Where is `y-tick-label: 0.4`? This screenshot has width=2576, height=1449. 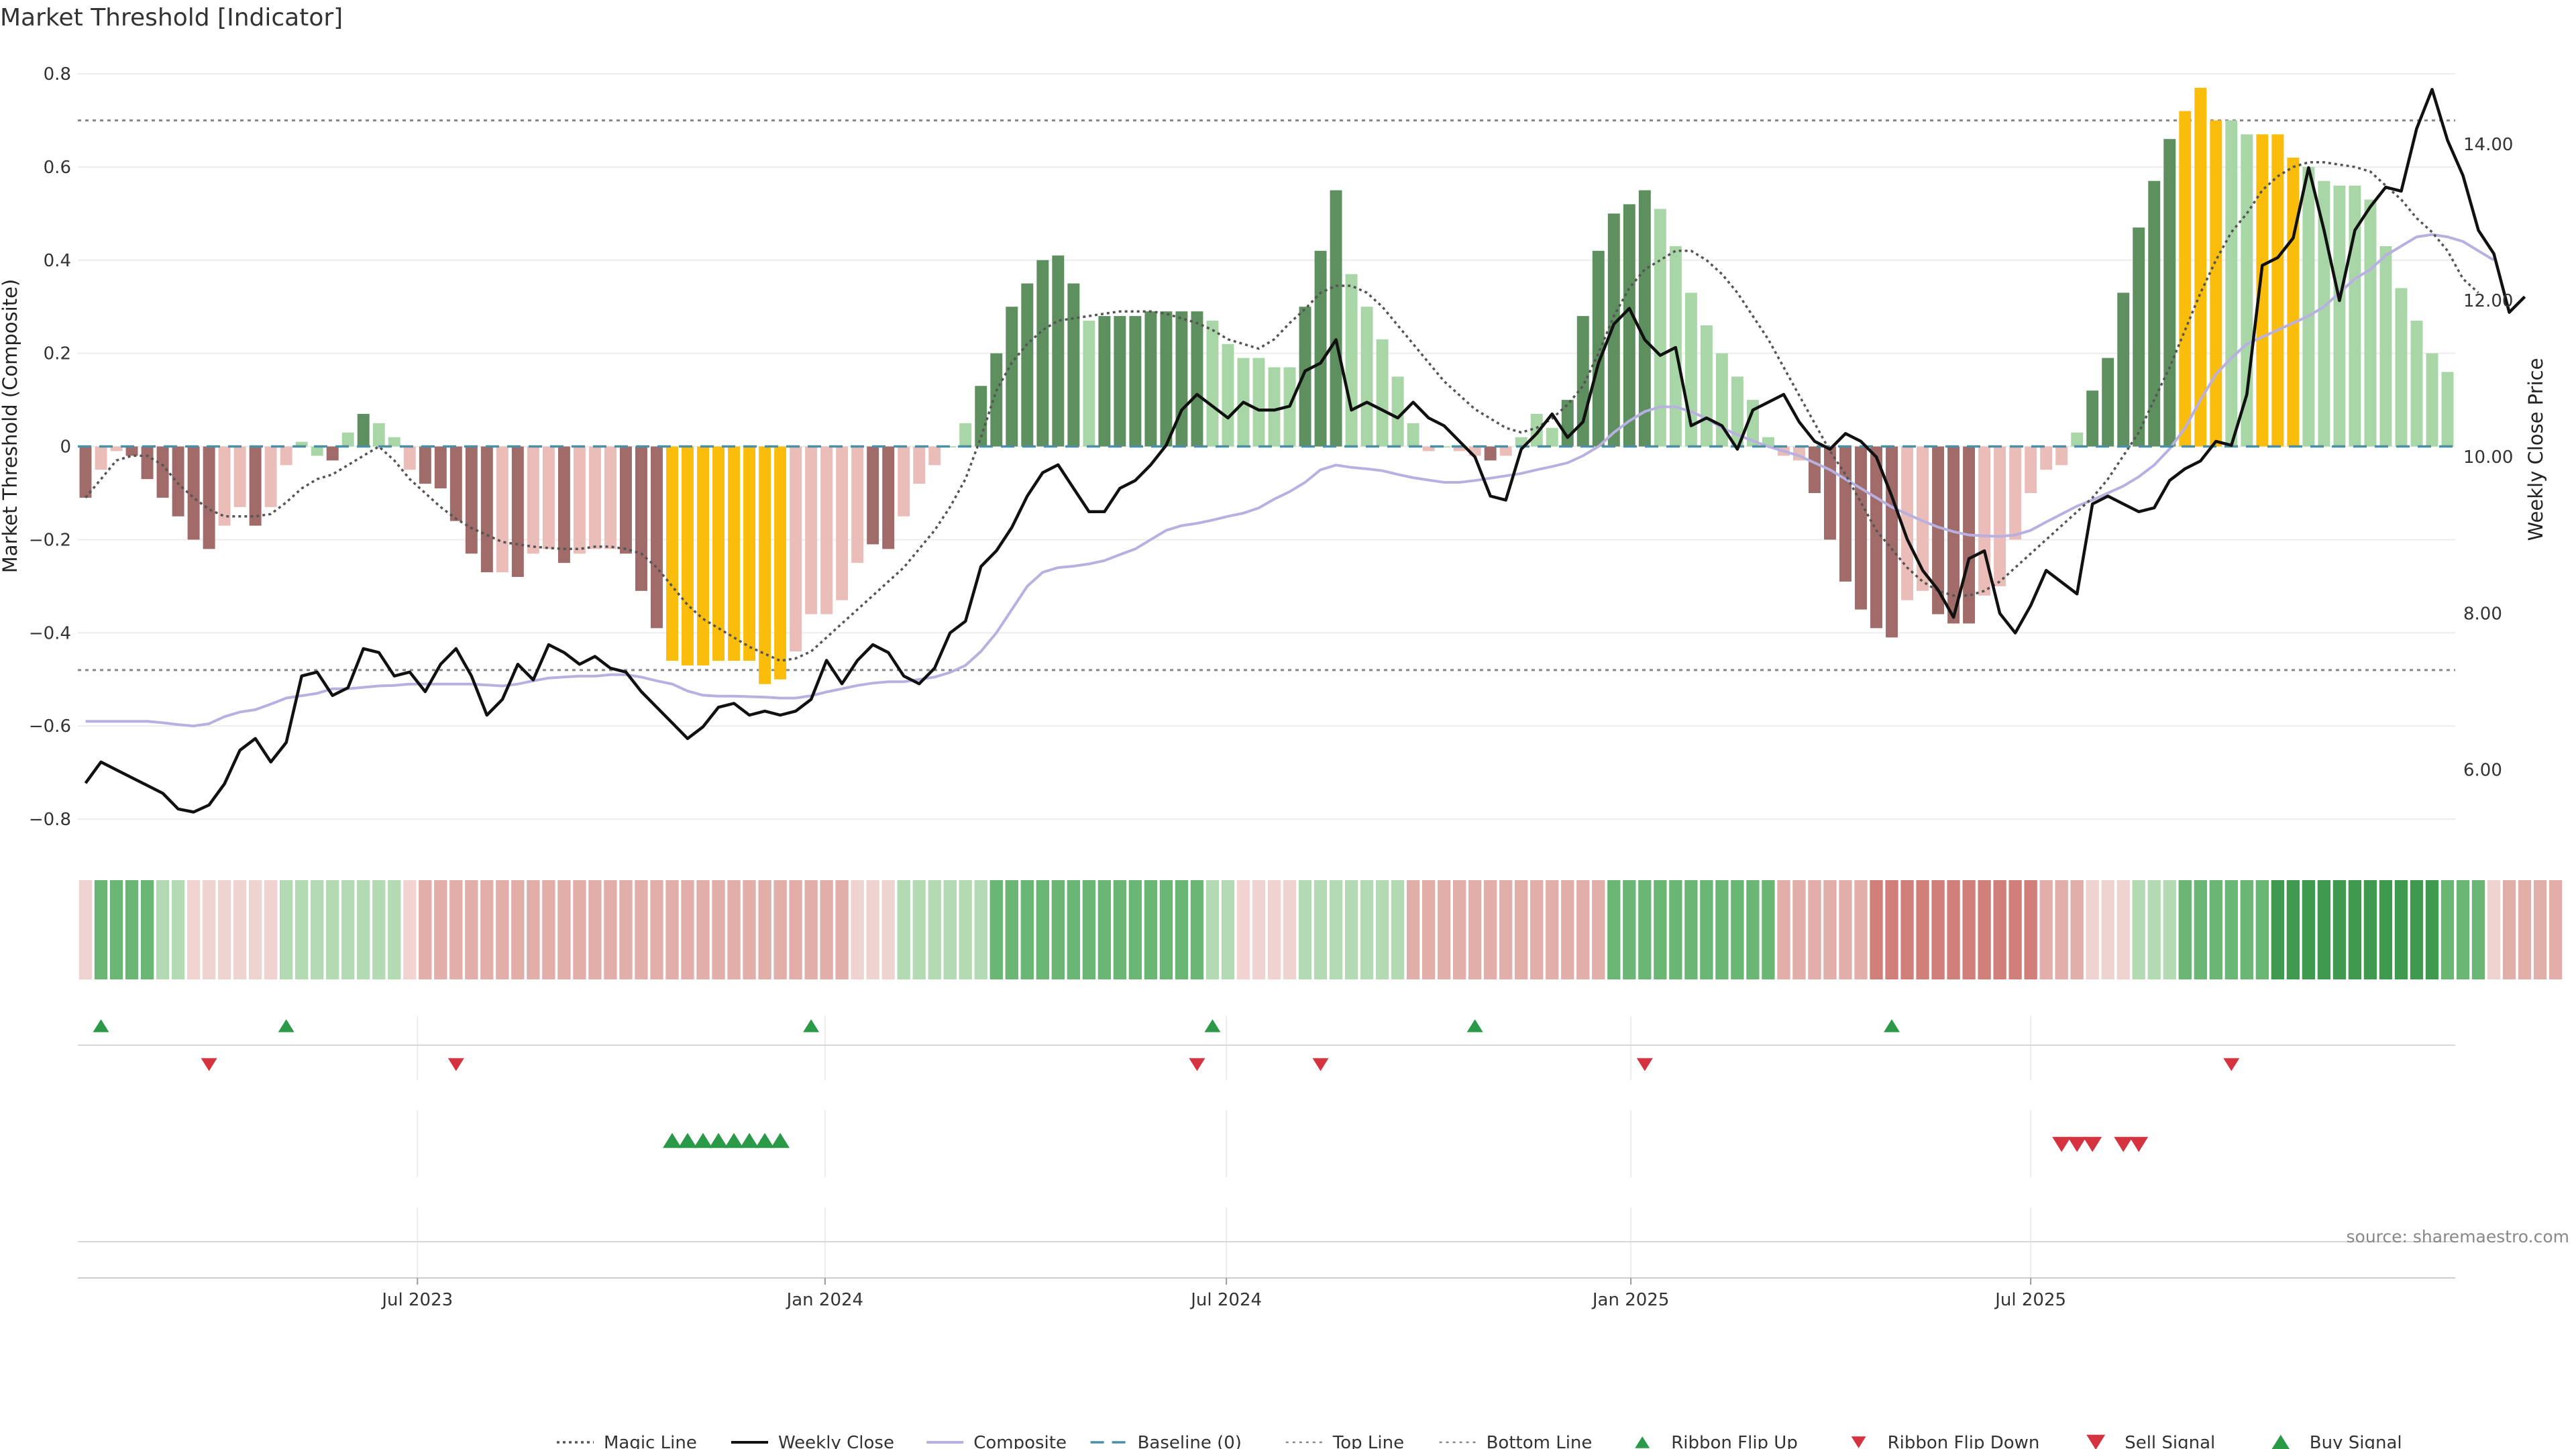
y-tick-label: 0.4 is located at coordinates (57, 261).